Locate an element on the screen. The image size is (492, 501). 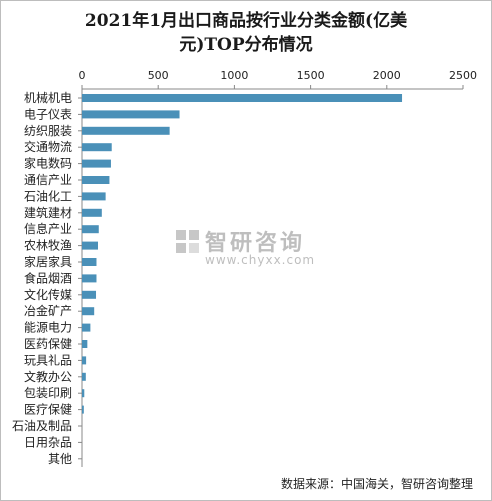
watermark-text: 智研咨询 is located at coordinates (255, 243).